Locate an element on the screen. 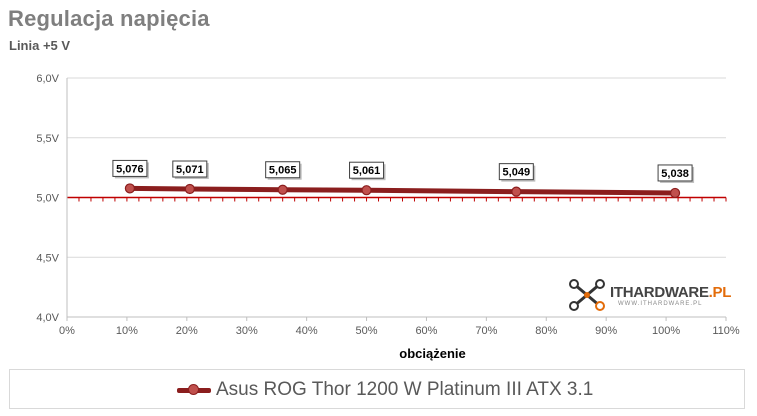 This screenshot has width=757, height=416. data-label: 5,065 is located at coordinates (283, 171).